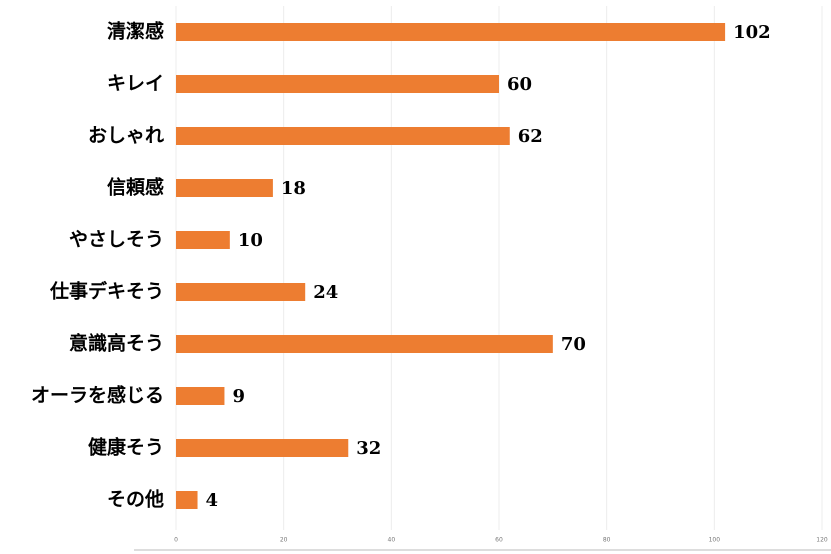 This screenshot has width=831, height=554. Describe the element at coordinates (212, 500) in the screenshot. I see `data-label: 4` at that location.